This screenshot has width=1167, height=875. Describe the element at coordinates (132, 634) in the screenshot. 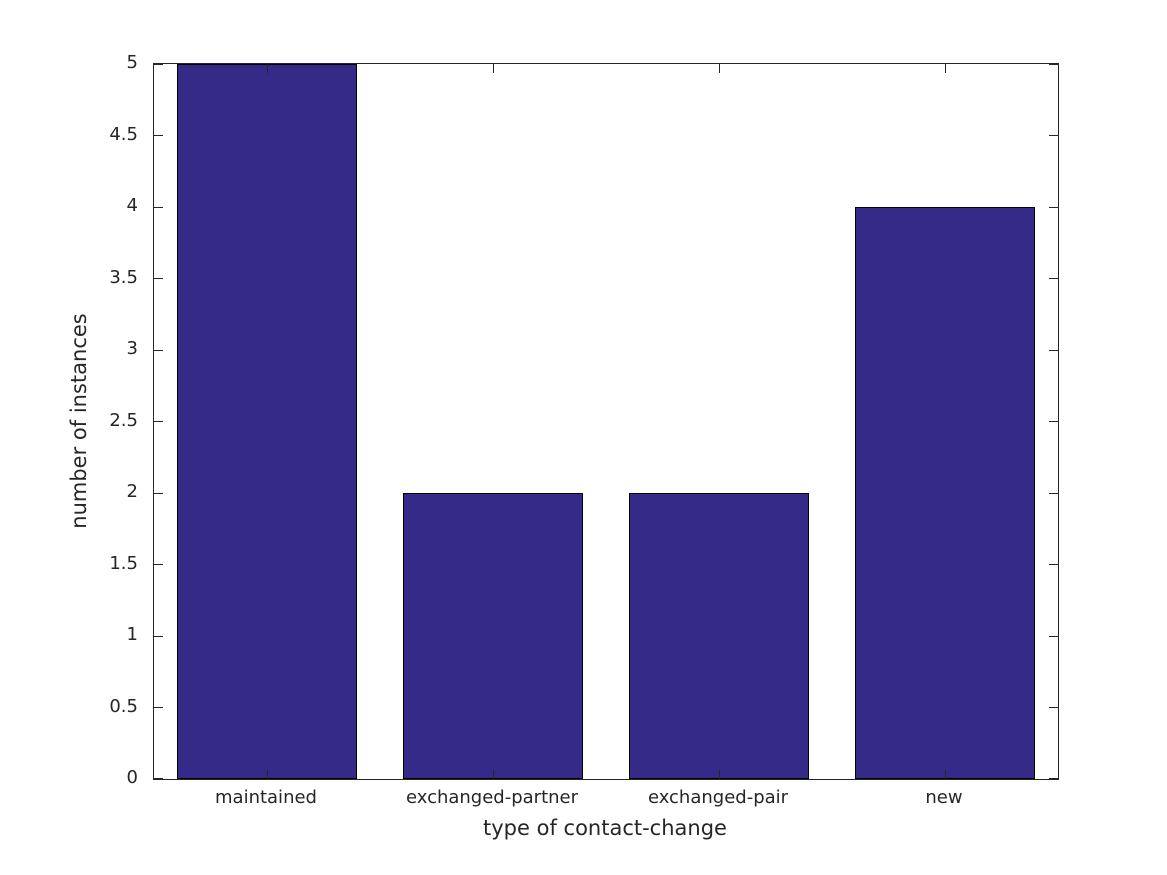

I see `y-tick-label: 1` at that location.